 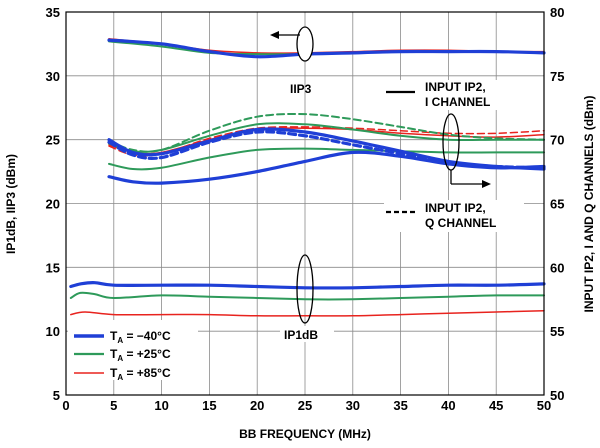 I want to click on y-tick-label-left: 20, so click(x=53, y=204).